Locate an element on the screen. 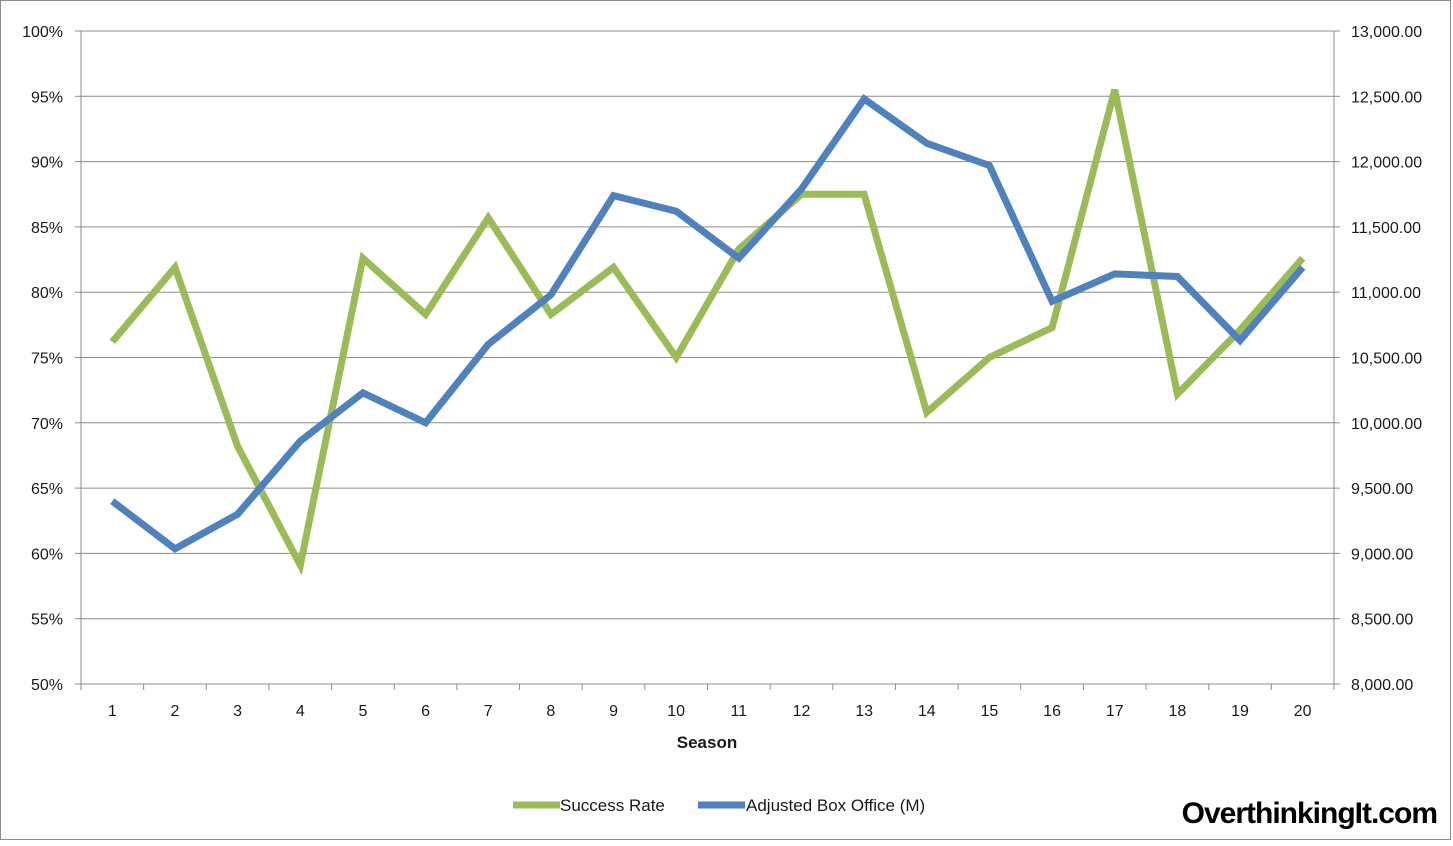 This screenshot has width=1453, height=846. x-tick-label: 19 is located at coordinates (1240, 711).